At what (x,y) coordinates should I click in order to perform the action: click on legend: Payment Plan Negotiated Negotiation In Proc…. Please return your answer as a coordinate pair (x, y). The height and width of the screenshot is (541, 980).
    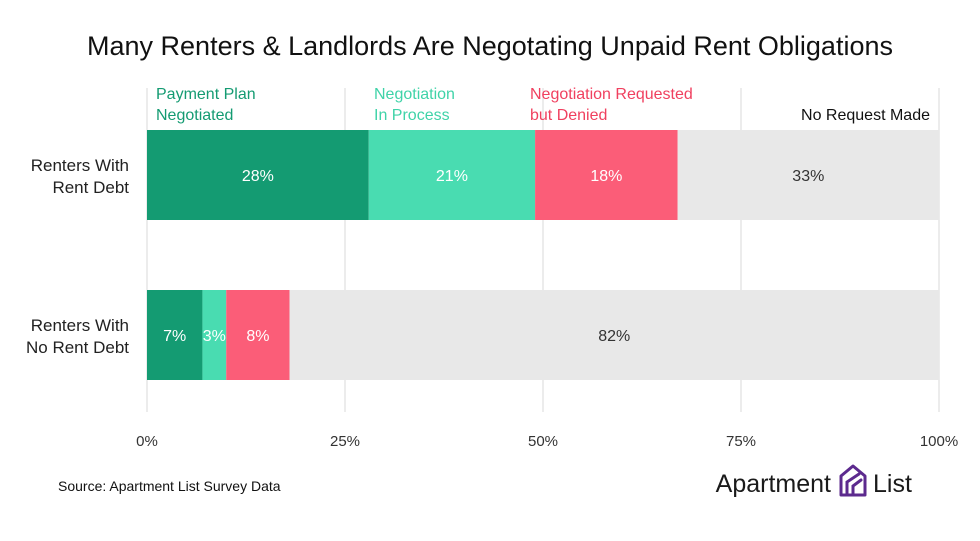
    Looking at the image, I should click on (543, 105).